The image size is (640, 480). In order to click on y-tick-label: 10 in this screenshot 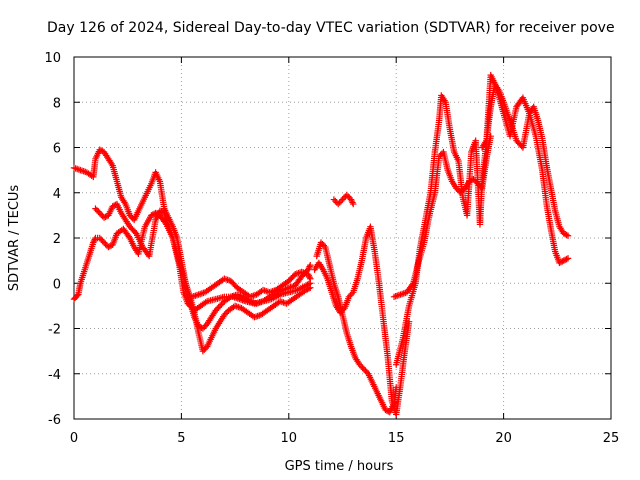, I will do `click(52, 58)`.